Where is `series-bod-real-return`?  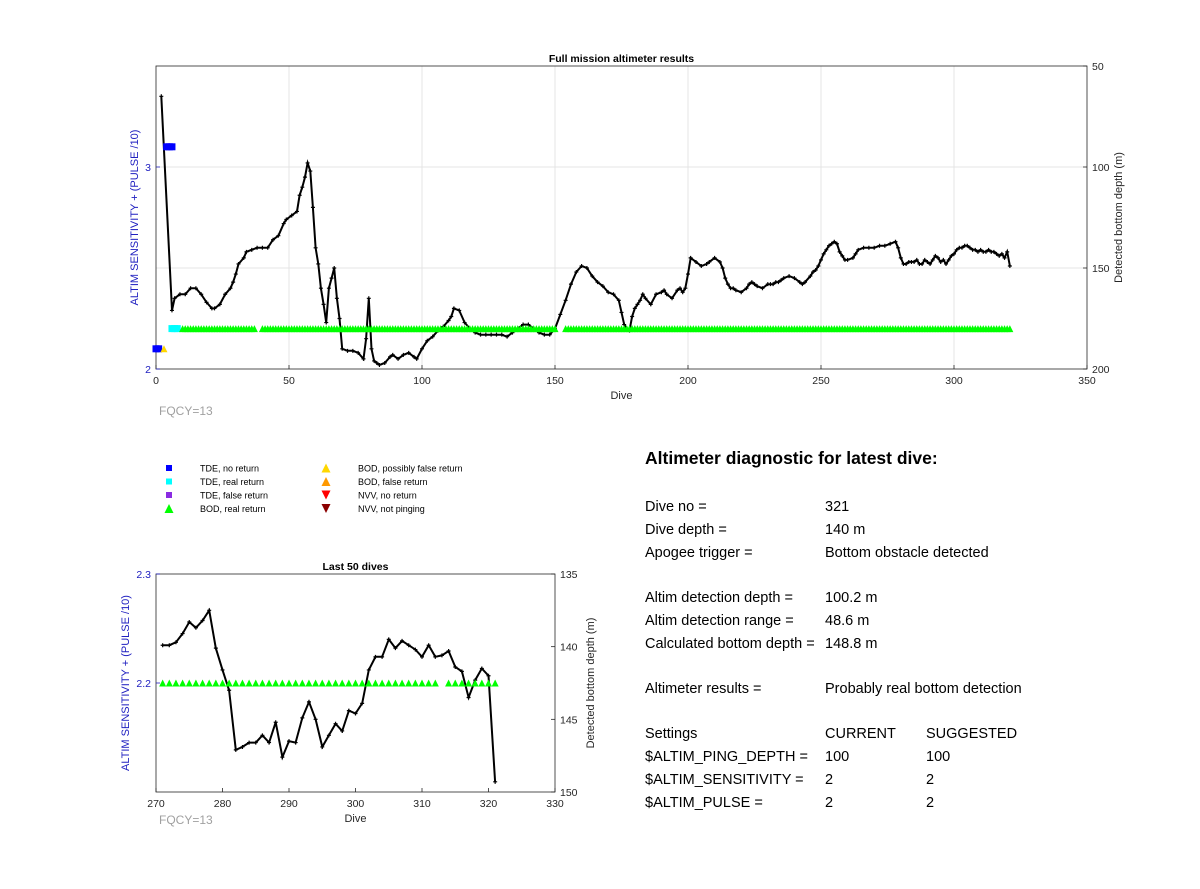
series-bod-real-return is located at coordinates (596, 329).